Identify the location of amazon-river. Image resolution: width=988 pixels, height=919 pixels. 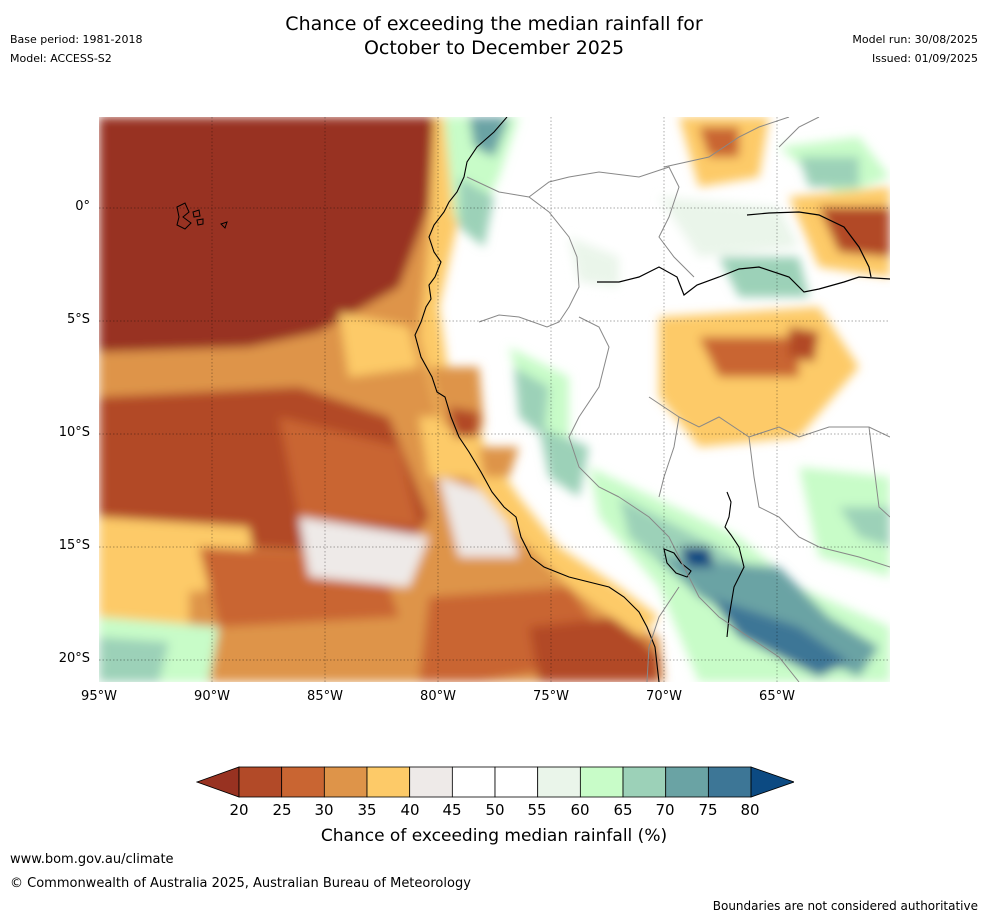
(743, 281).